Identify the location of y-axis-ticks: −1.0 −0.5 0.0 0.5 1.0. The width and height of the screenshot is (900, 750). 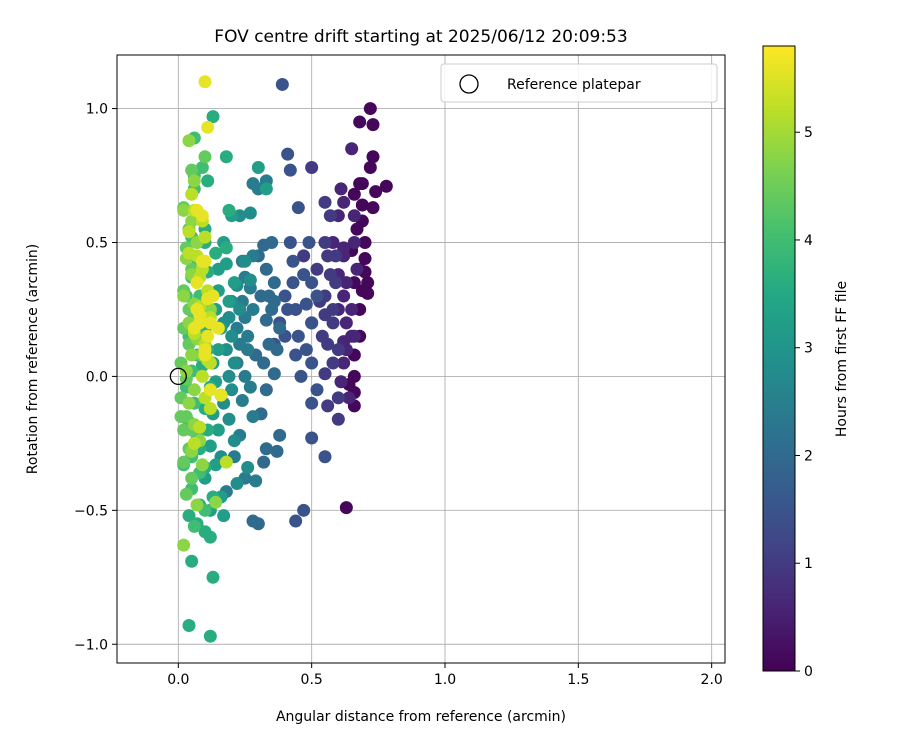
(95, 377).